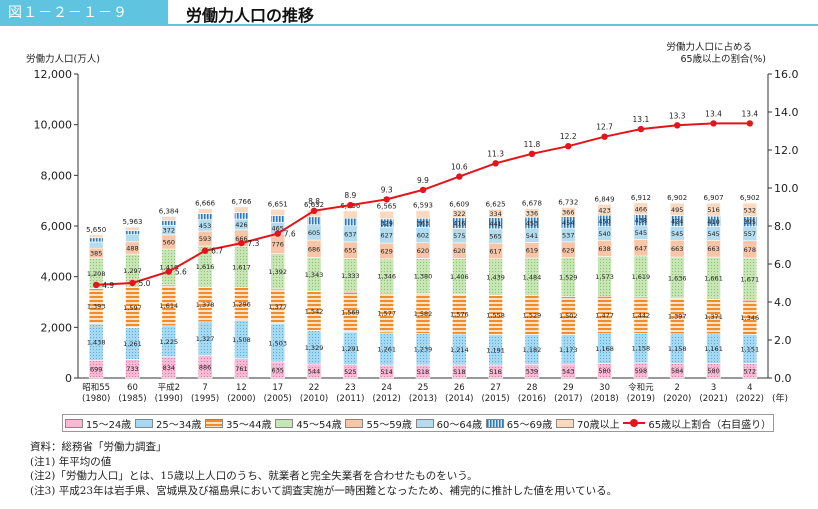 The image size is (818, 509). What do you see at coordinates (168, 342) in the screenshot?
I see `segment-label: 1,225` at bounding box center [168, 342].